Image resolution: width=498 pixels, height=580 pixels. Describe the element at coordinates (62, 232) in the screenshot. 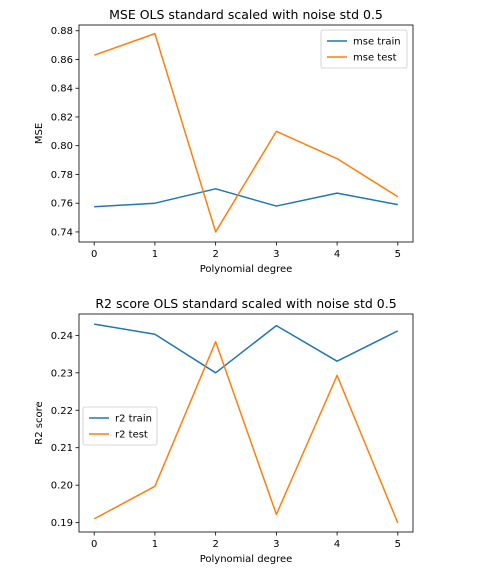

I see `y-tick-label: 0.74` at that location.